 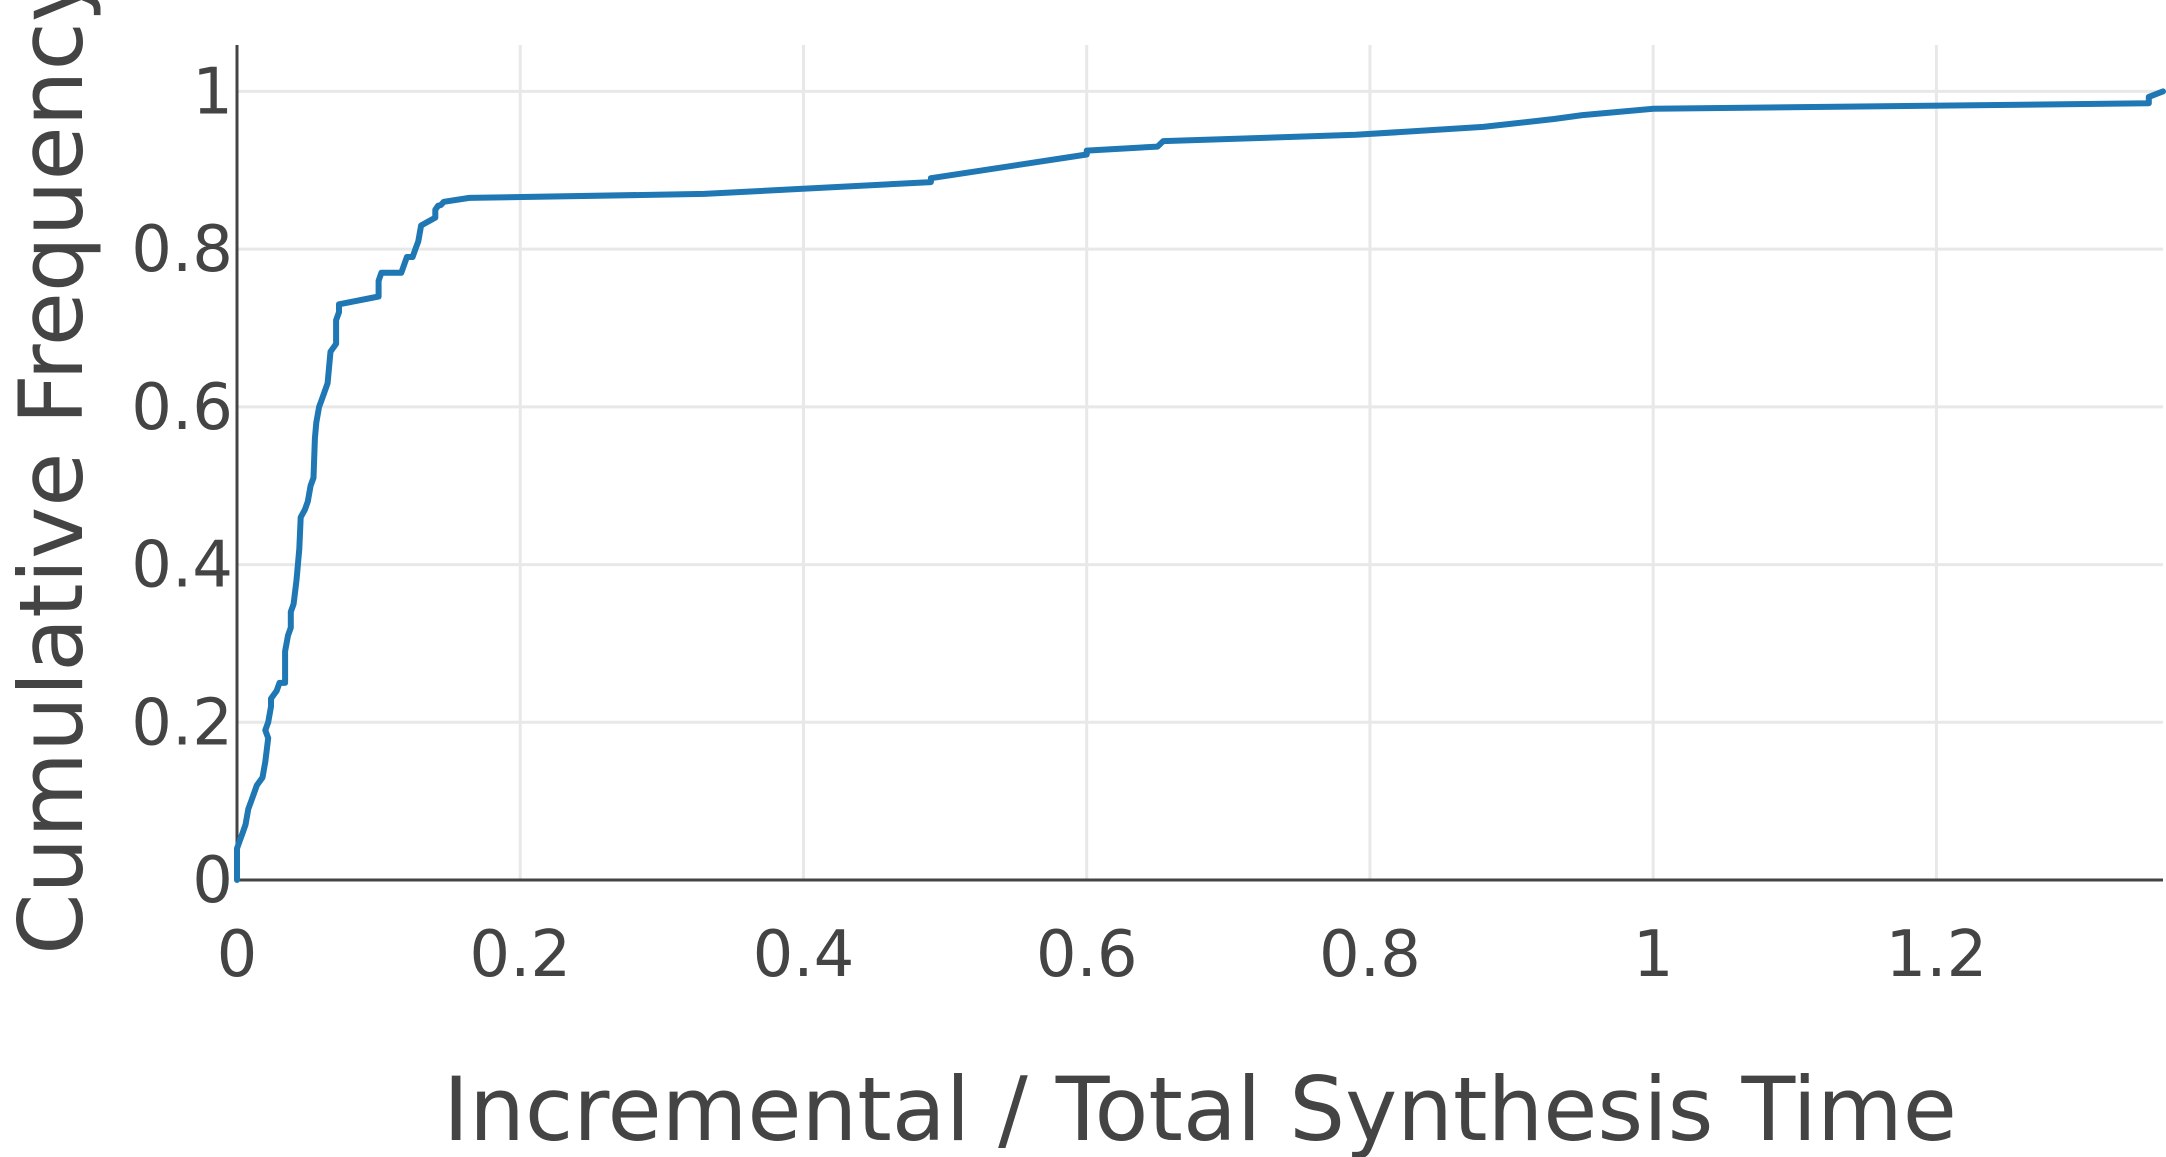 I want to click on x-tick-label: 1.2, so click(x=1937, y=955).